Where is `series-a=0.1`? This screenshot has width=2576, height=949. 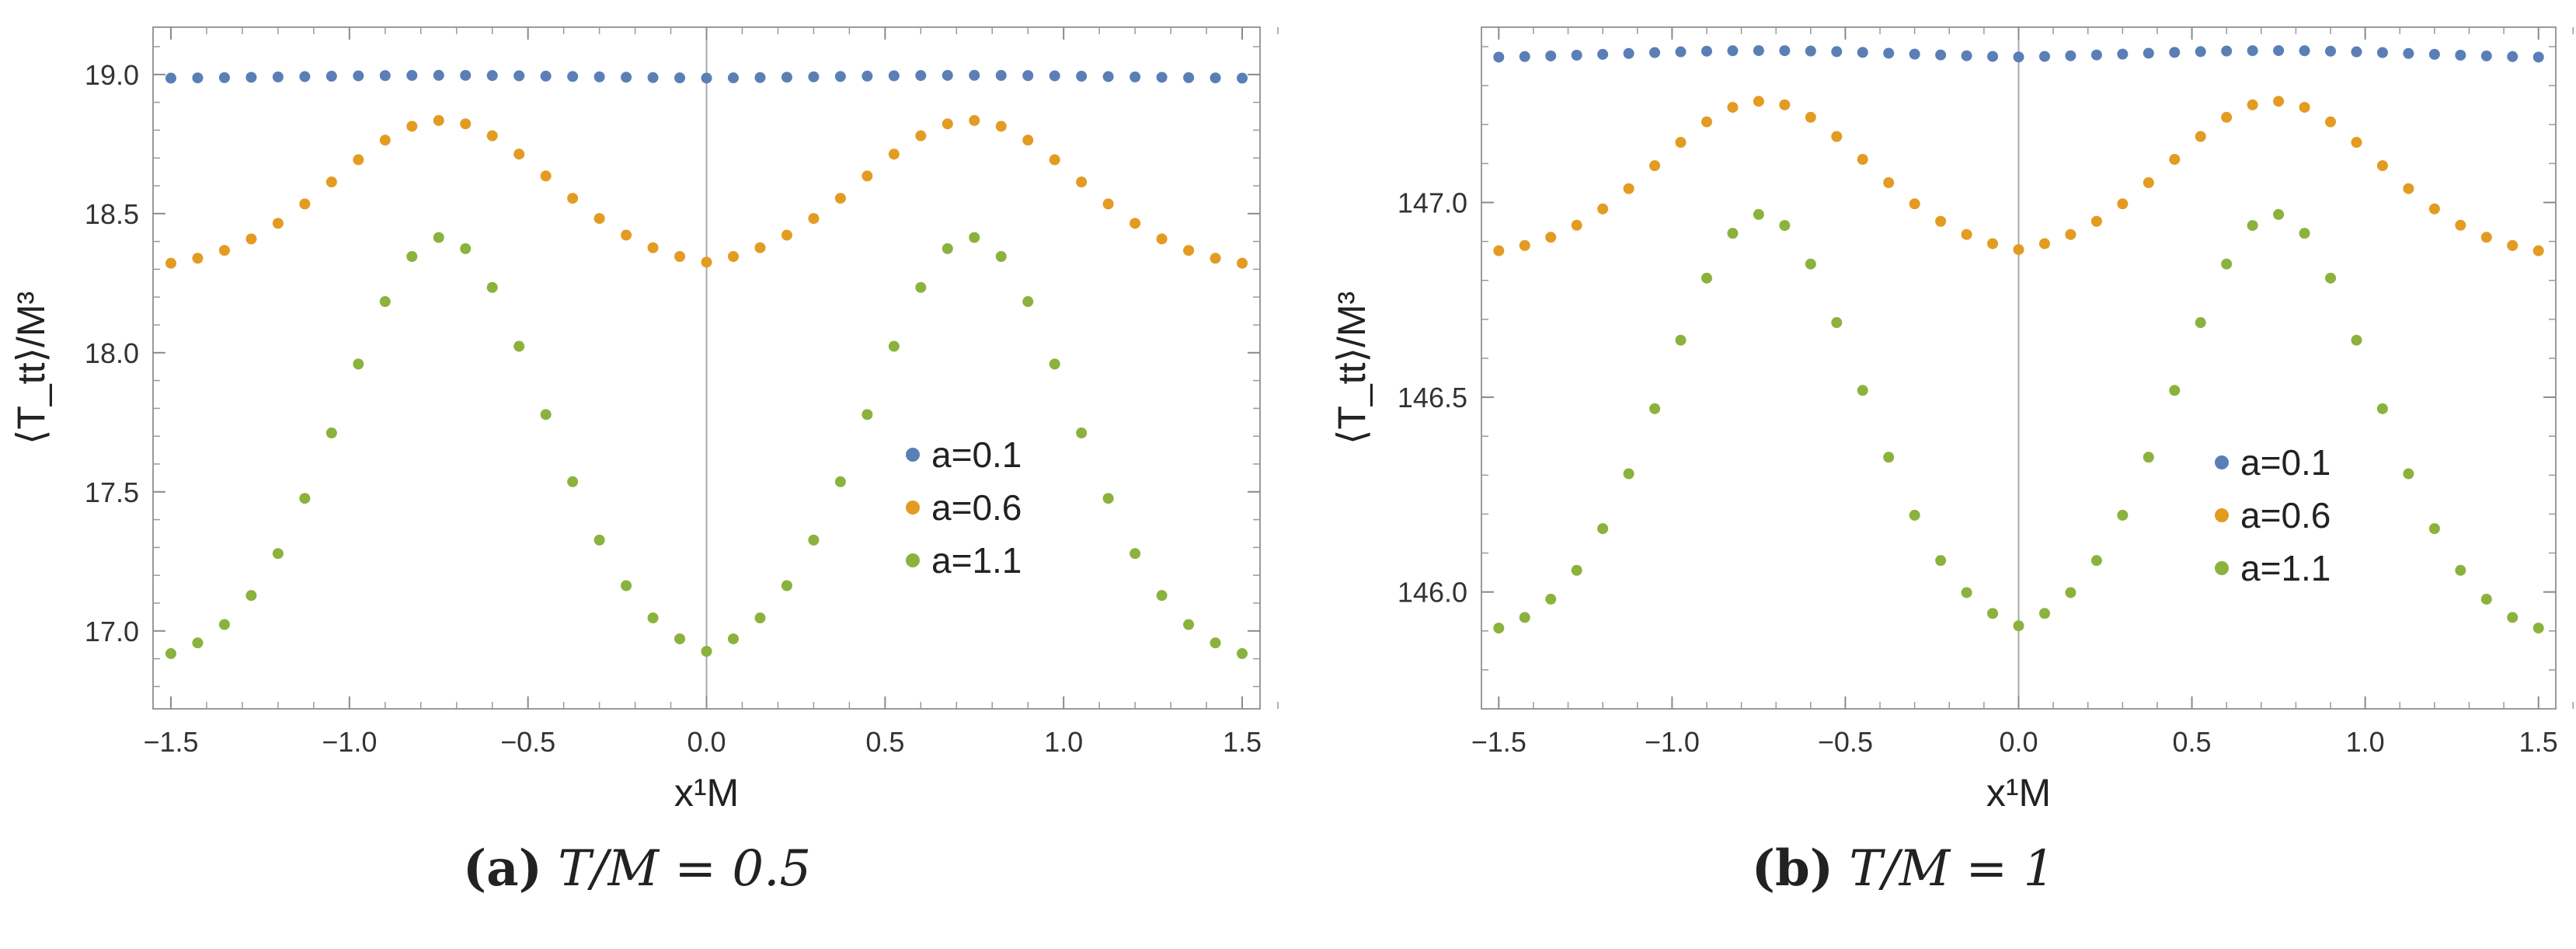 series-a=0.1 is located at coordinates (707, 77).